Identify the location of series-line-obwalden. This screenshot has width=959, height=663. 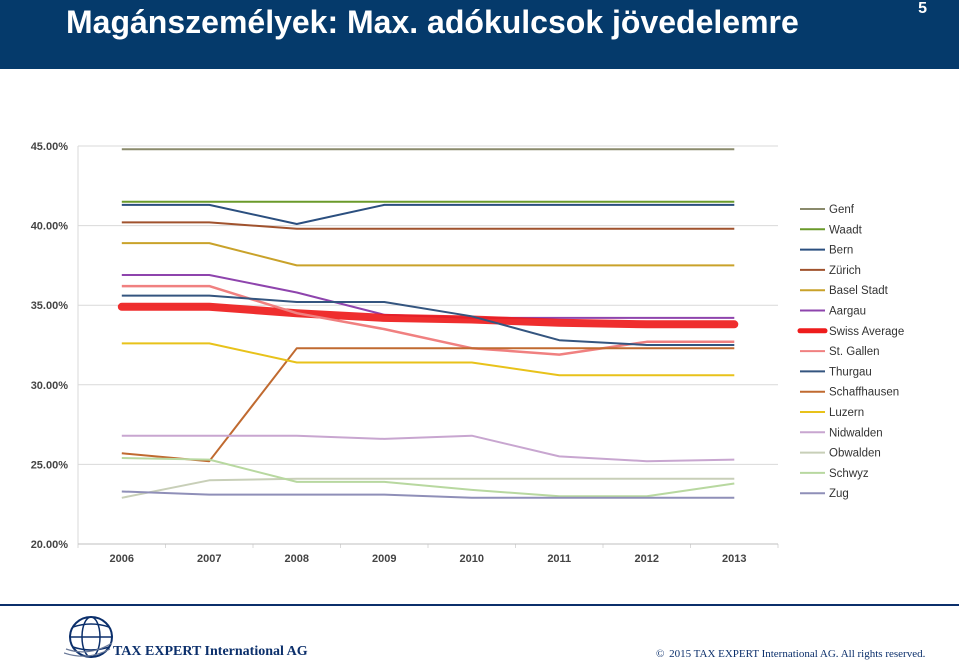
(428, 488).